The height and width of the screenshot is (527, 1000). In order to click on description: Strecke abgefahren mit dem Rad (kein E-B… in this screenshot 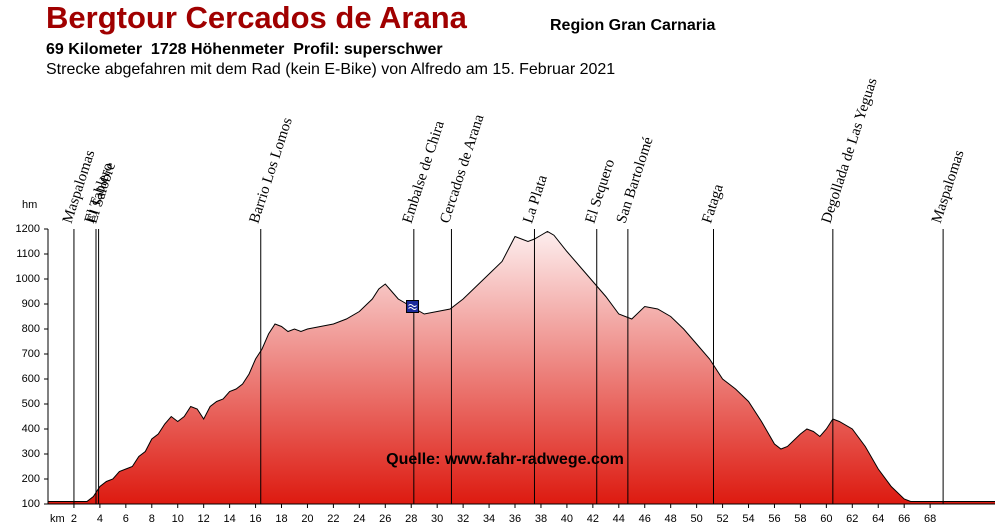, I will do `click(330, 69)`.